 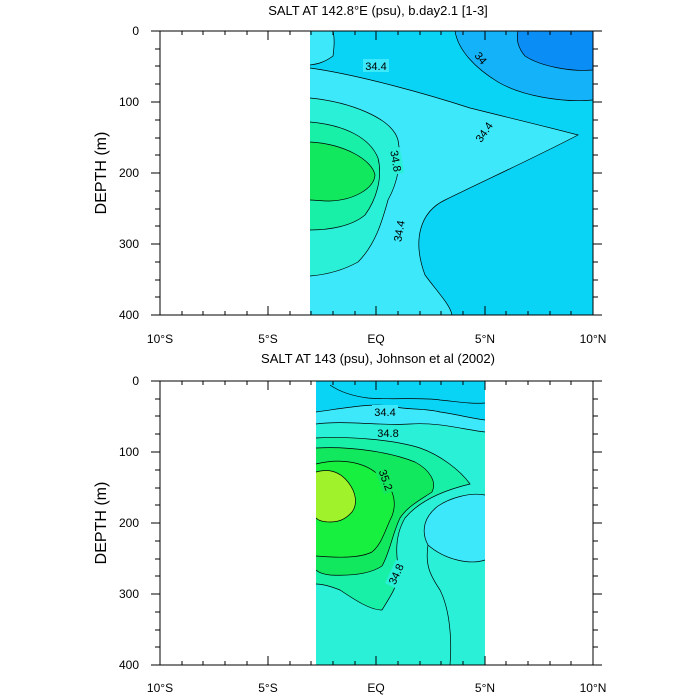 What do you see at coordinates (101, 523) in the screenshot?
I see `panel-bottom-y-axis-label: DEPTH (m)` at bounding box center [101, 523].